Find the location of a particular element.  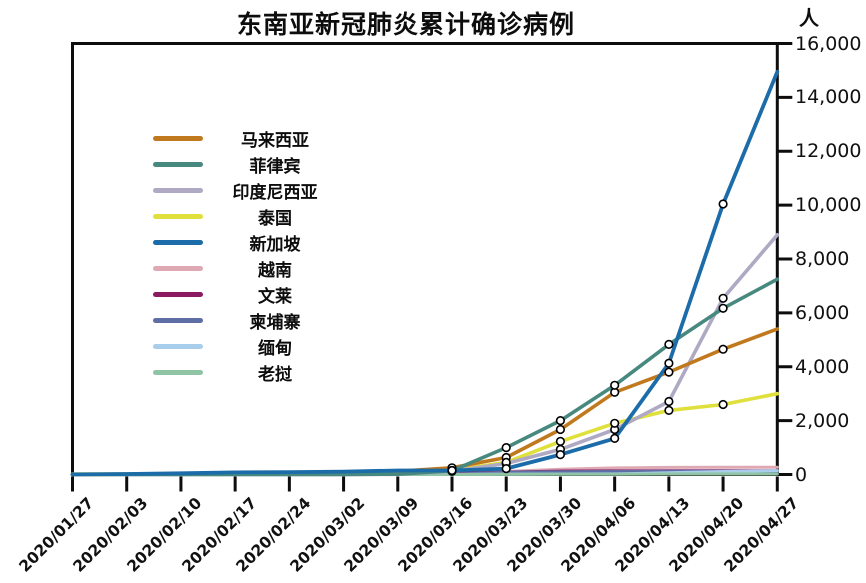

legend-item-马来西亚: 马来西亚 is located at coordinates (246, 138).